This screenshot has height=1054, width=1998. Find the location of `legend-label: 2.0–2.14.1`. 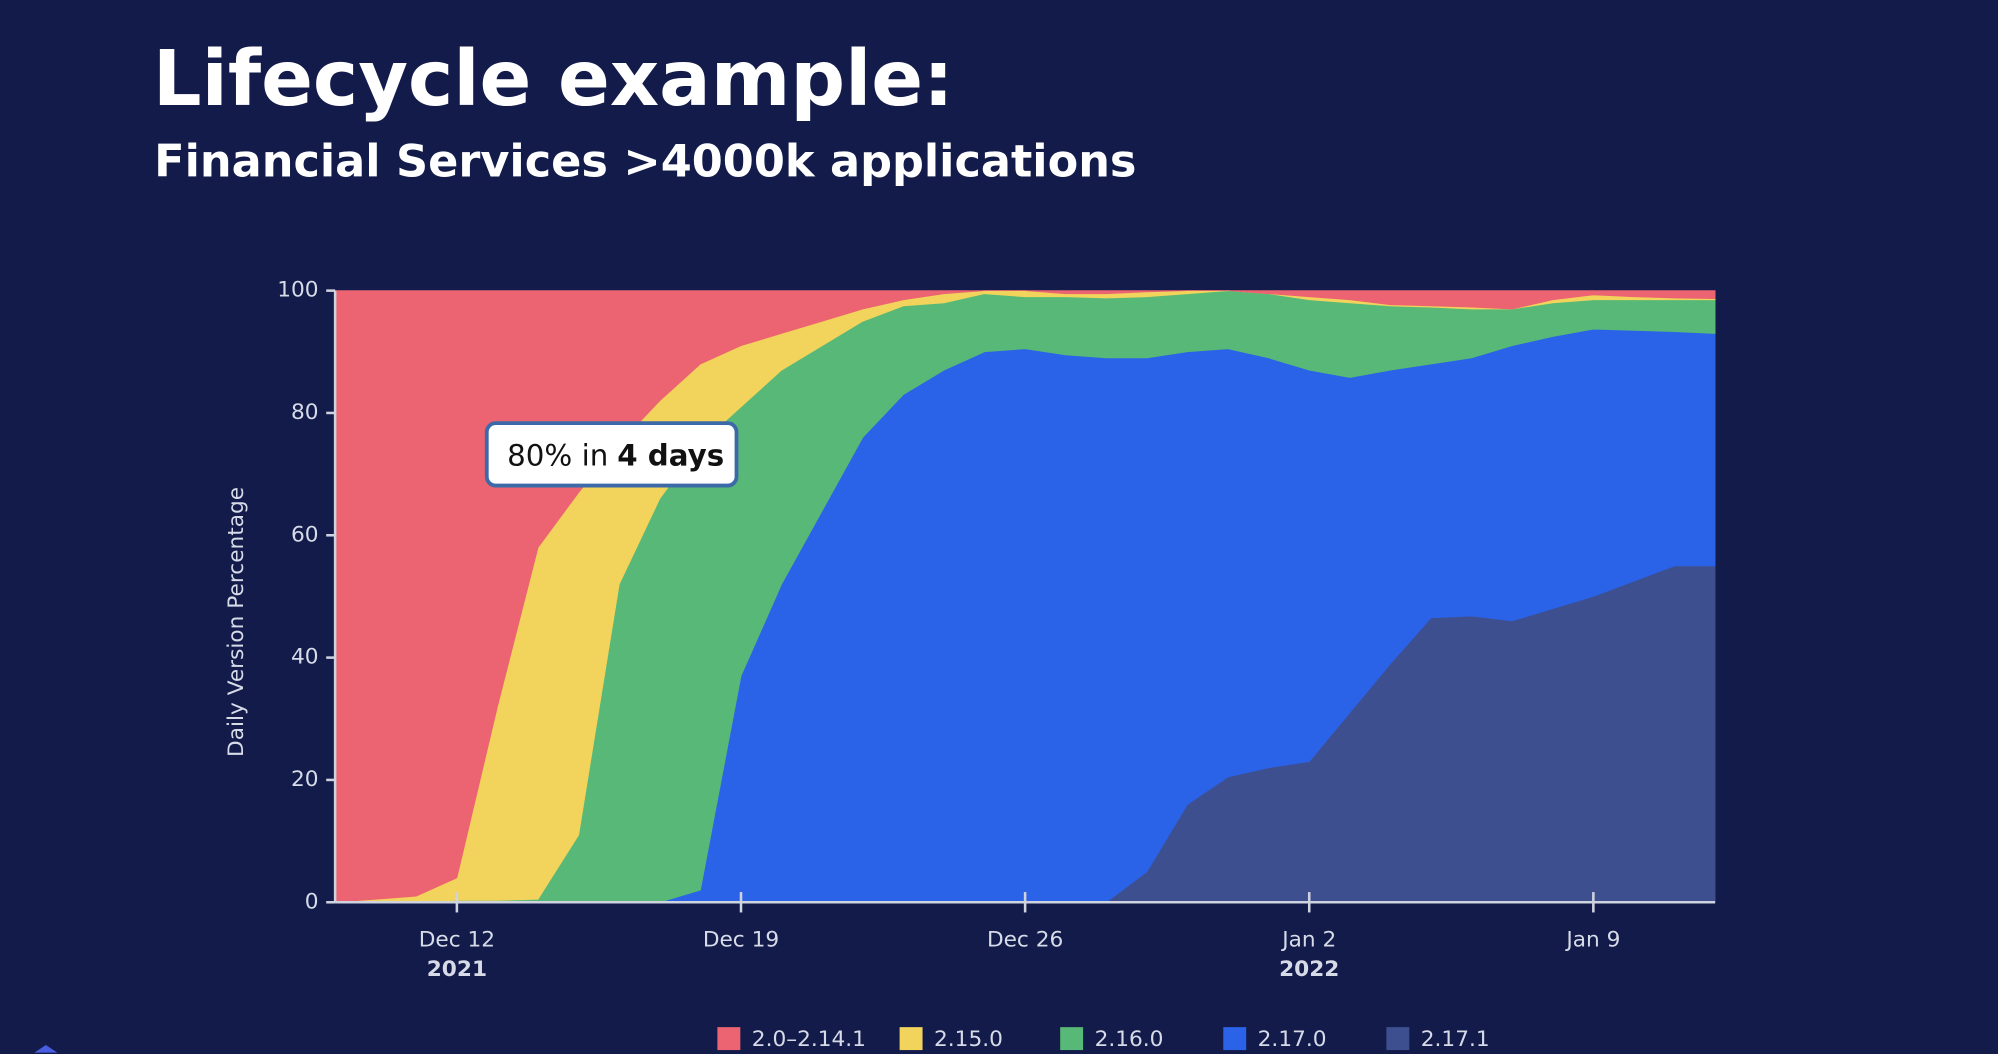

legend-label: 2.0–2.14.1 is located at coordinates (809, 1039).